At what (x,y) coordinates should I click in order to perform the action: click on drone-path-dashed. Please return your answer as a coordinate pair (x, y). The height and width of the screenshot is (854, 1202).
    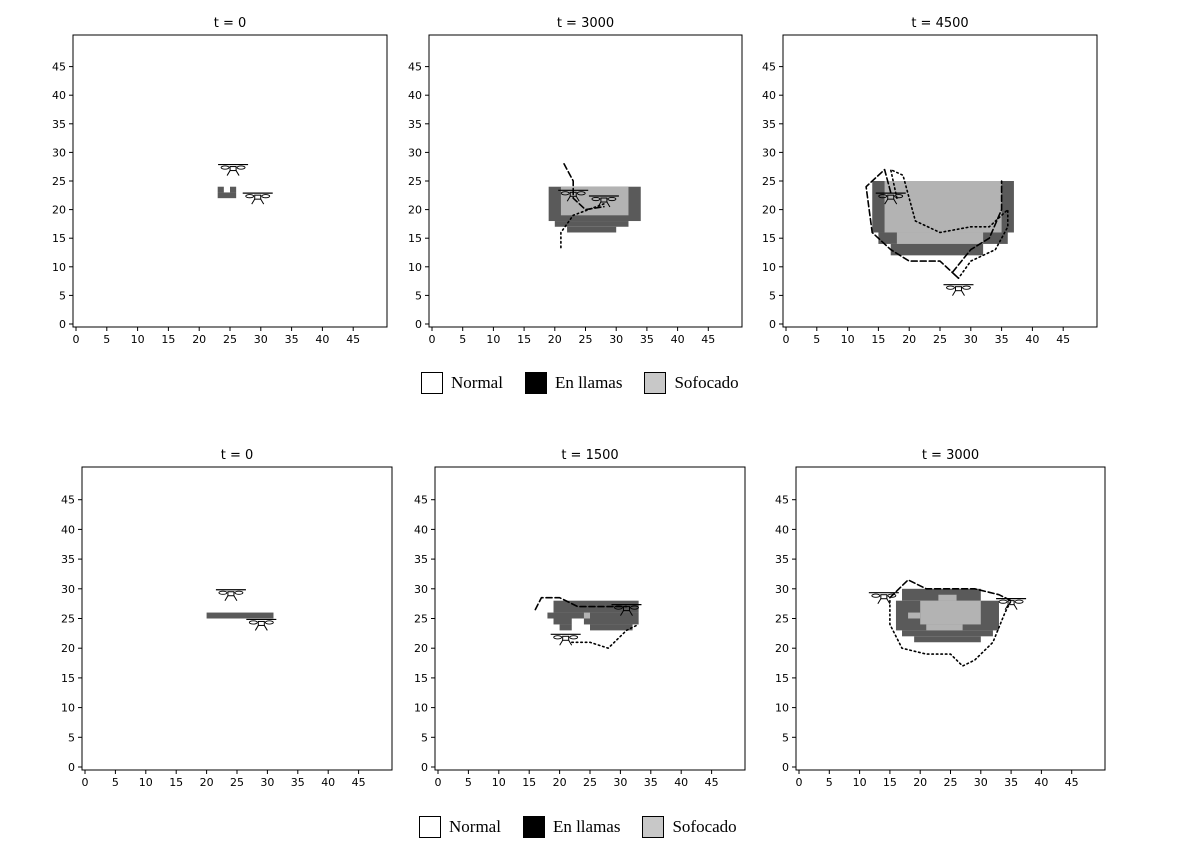
    Looking at the image, I should click on (934, 224).